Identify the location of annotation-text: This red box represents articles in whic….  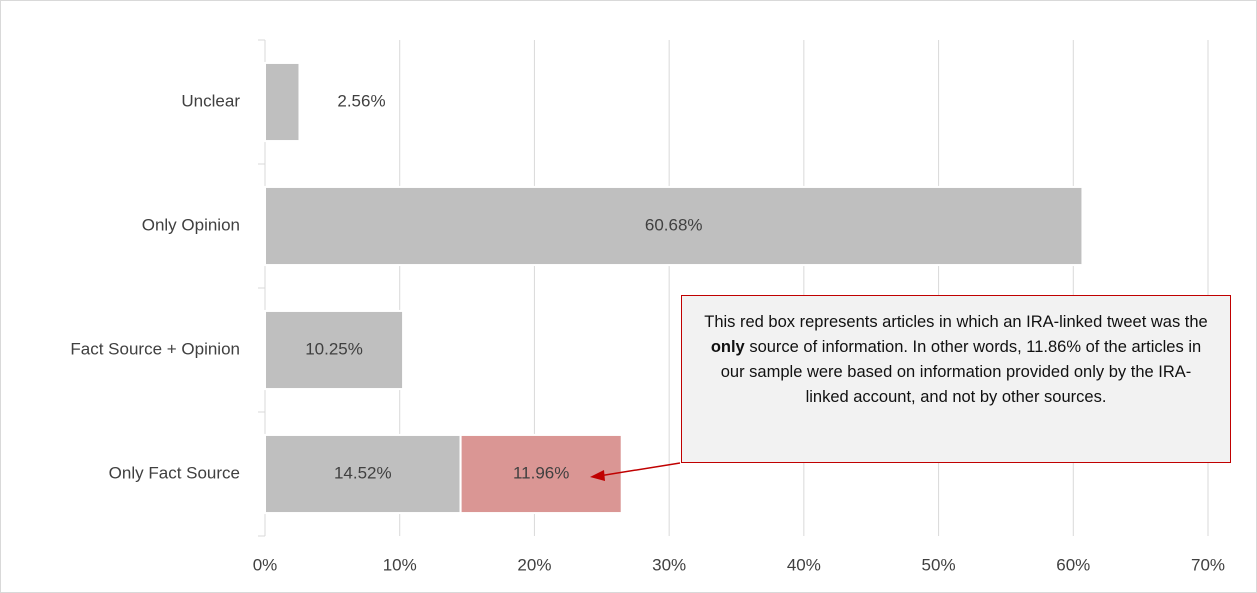
(956, 322).